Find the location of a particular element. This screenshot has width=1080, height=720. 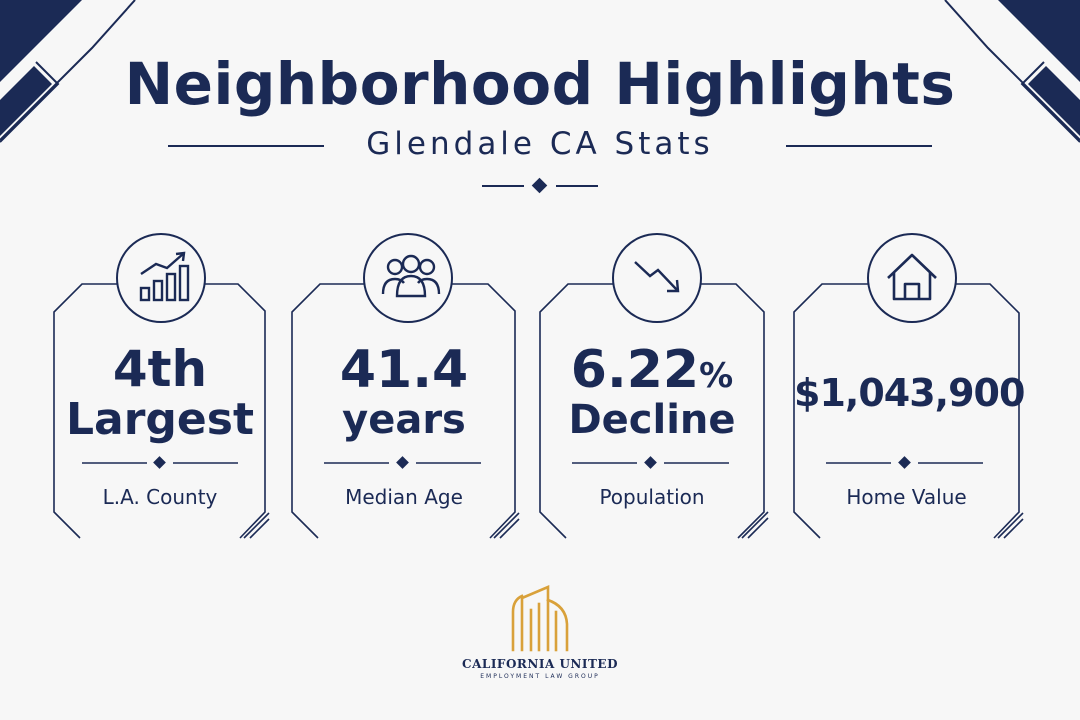

house-icon is located at coordinates (912, 277).